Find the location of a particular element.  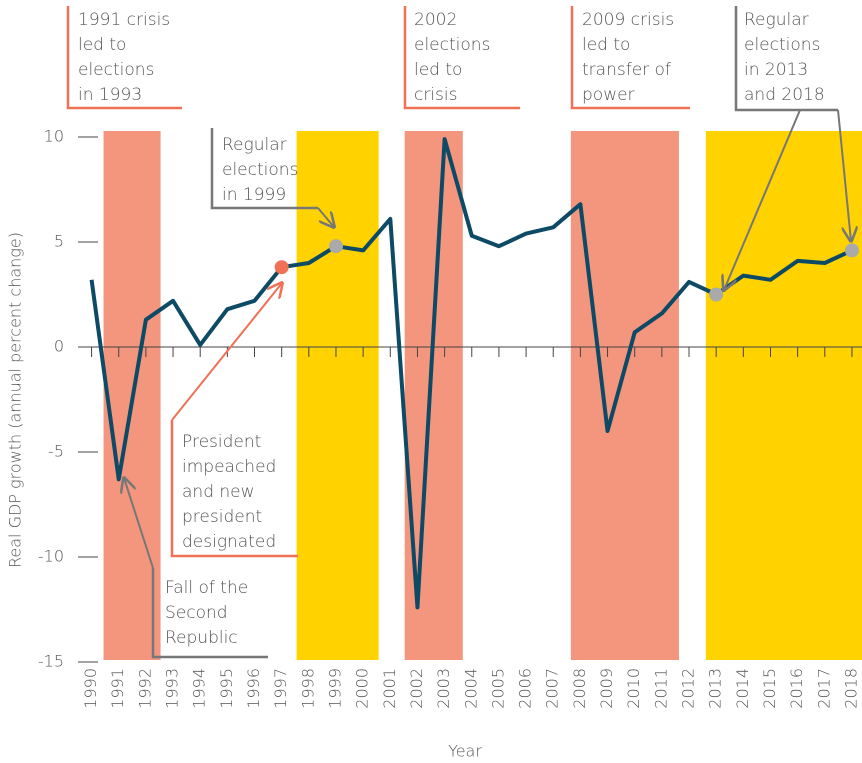

annotation-text: in 1993 is located at coordinates (110, 95).